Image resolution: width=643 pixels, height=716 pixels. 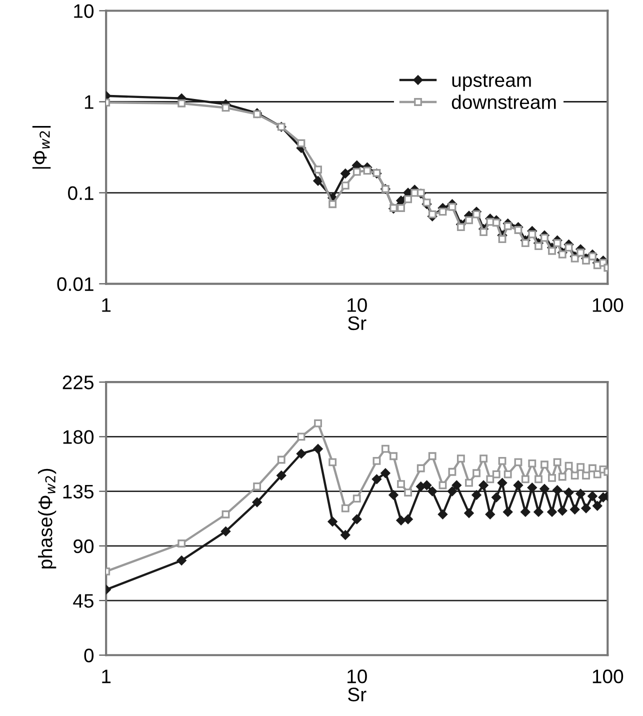 I want to click on y-tick-label: 45, so click(x=83, y=601).